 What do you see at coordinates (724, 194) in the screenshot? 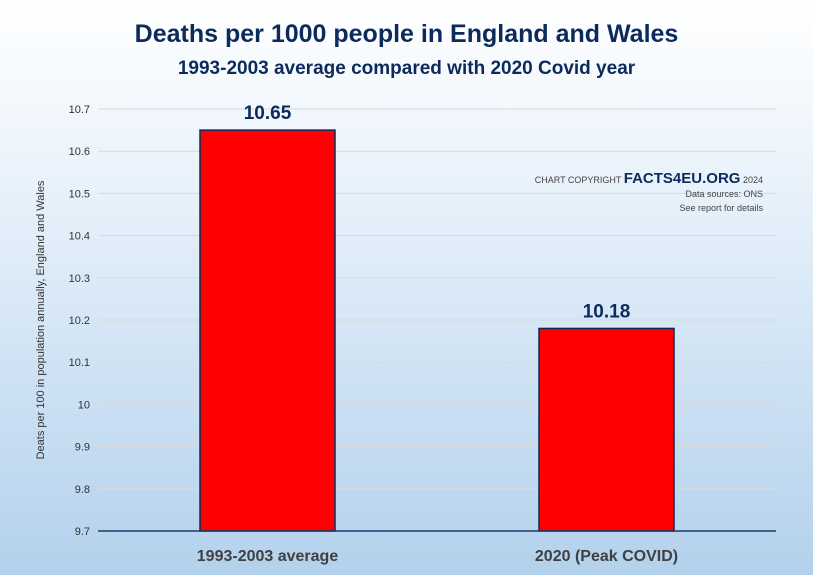
I see `data-sources: Data sources: ONS` at bounding box center [724, 194].